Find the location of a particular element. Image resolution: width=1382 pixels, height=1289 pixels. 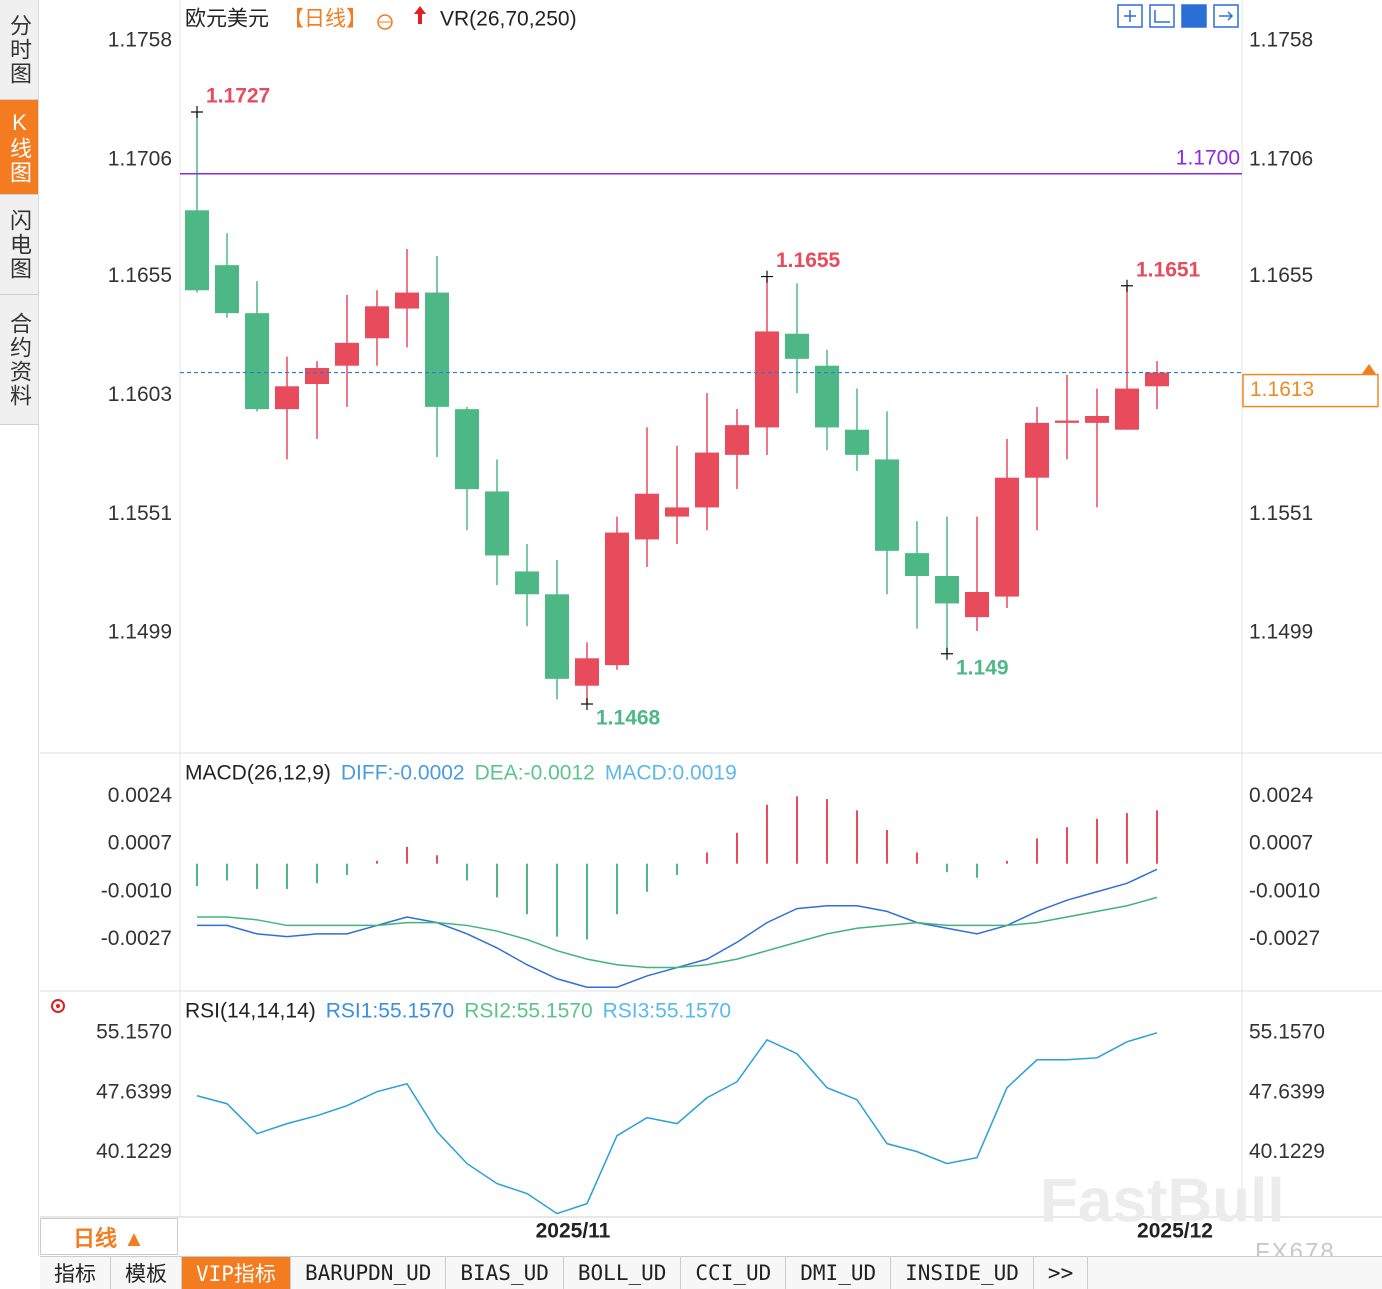

y-tick-label: 0.0024 is located at coordinates (140, 795).